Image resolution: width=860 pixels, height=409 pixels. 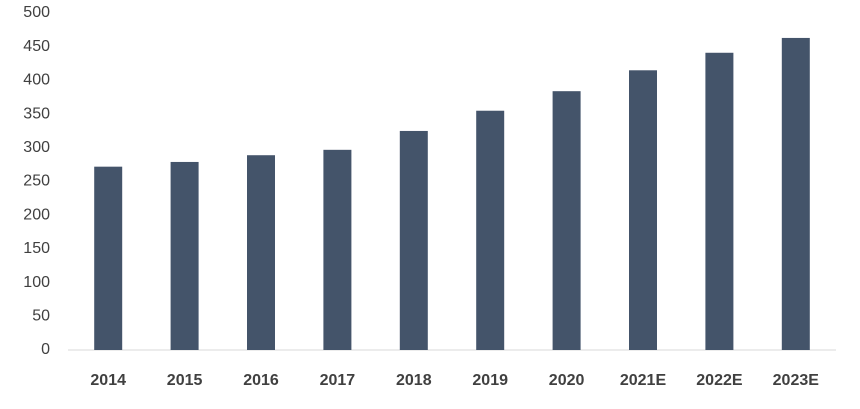 I want to click on y-tick-label: 150, so click(x=36, y=248).